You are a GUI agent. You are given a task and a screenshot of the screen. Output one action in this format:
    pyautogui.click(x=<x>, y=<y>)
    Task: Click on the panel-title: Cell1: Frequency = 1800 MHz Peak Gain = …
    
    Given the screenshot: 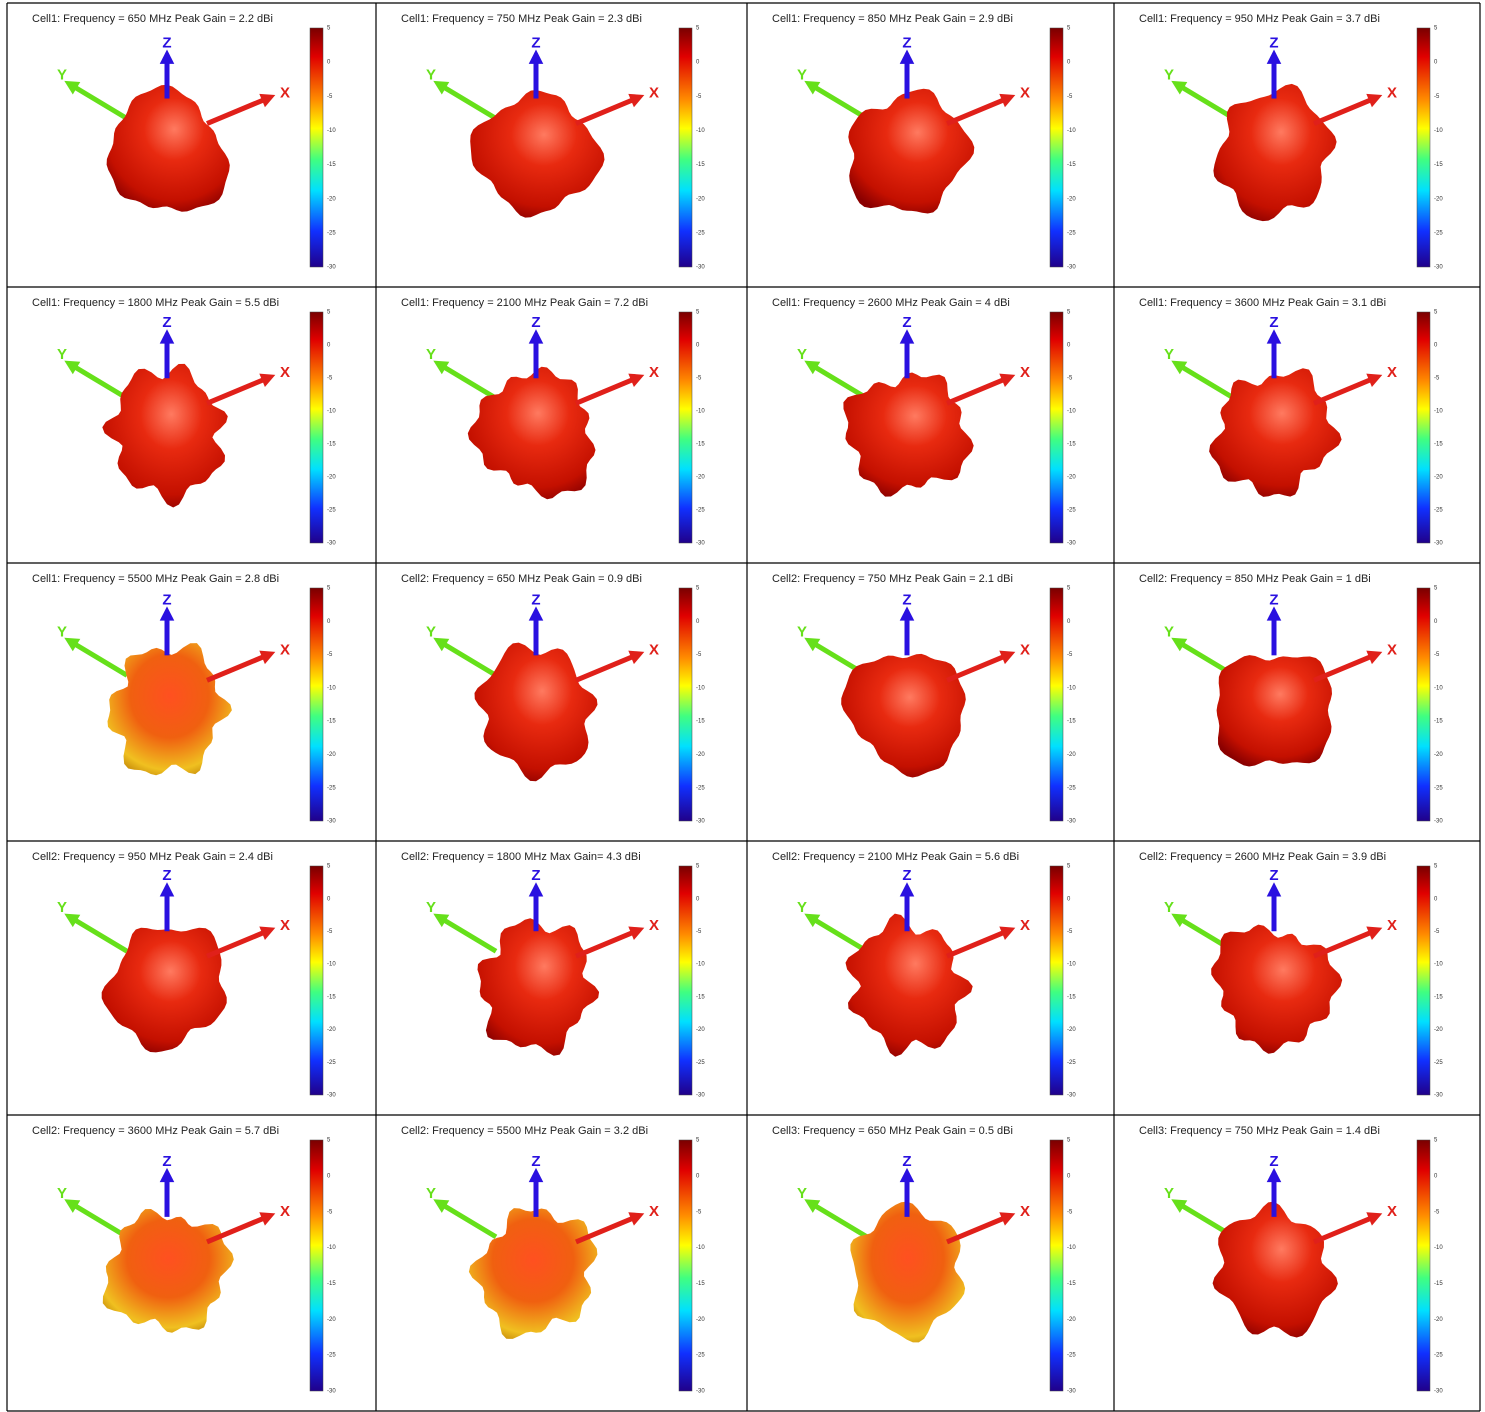 What is the action you would take?
    pyautogui.click(x=155, y=303)
    